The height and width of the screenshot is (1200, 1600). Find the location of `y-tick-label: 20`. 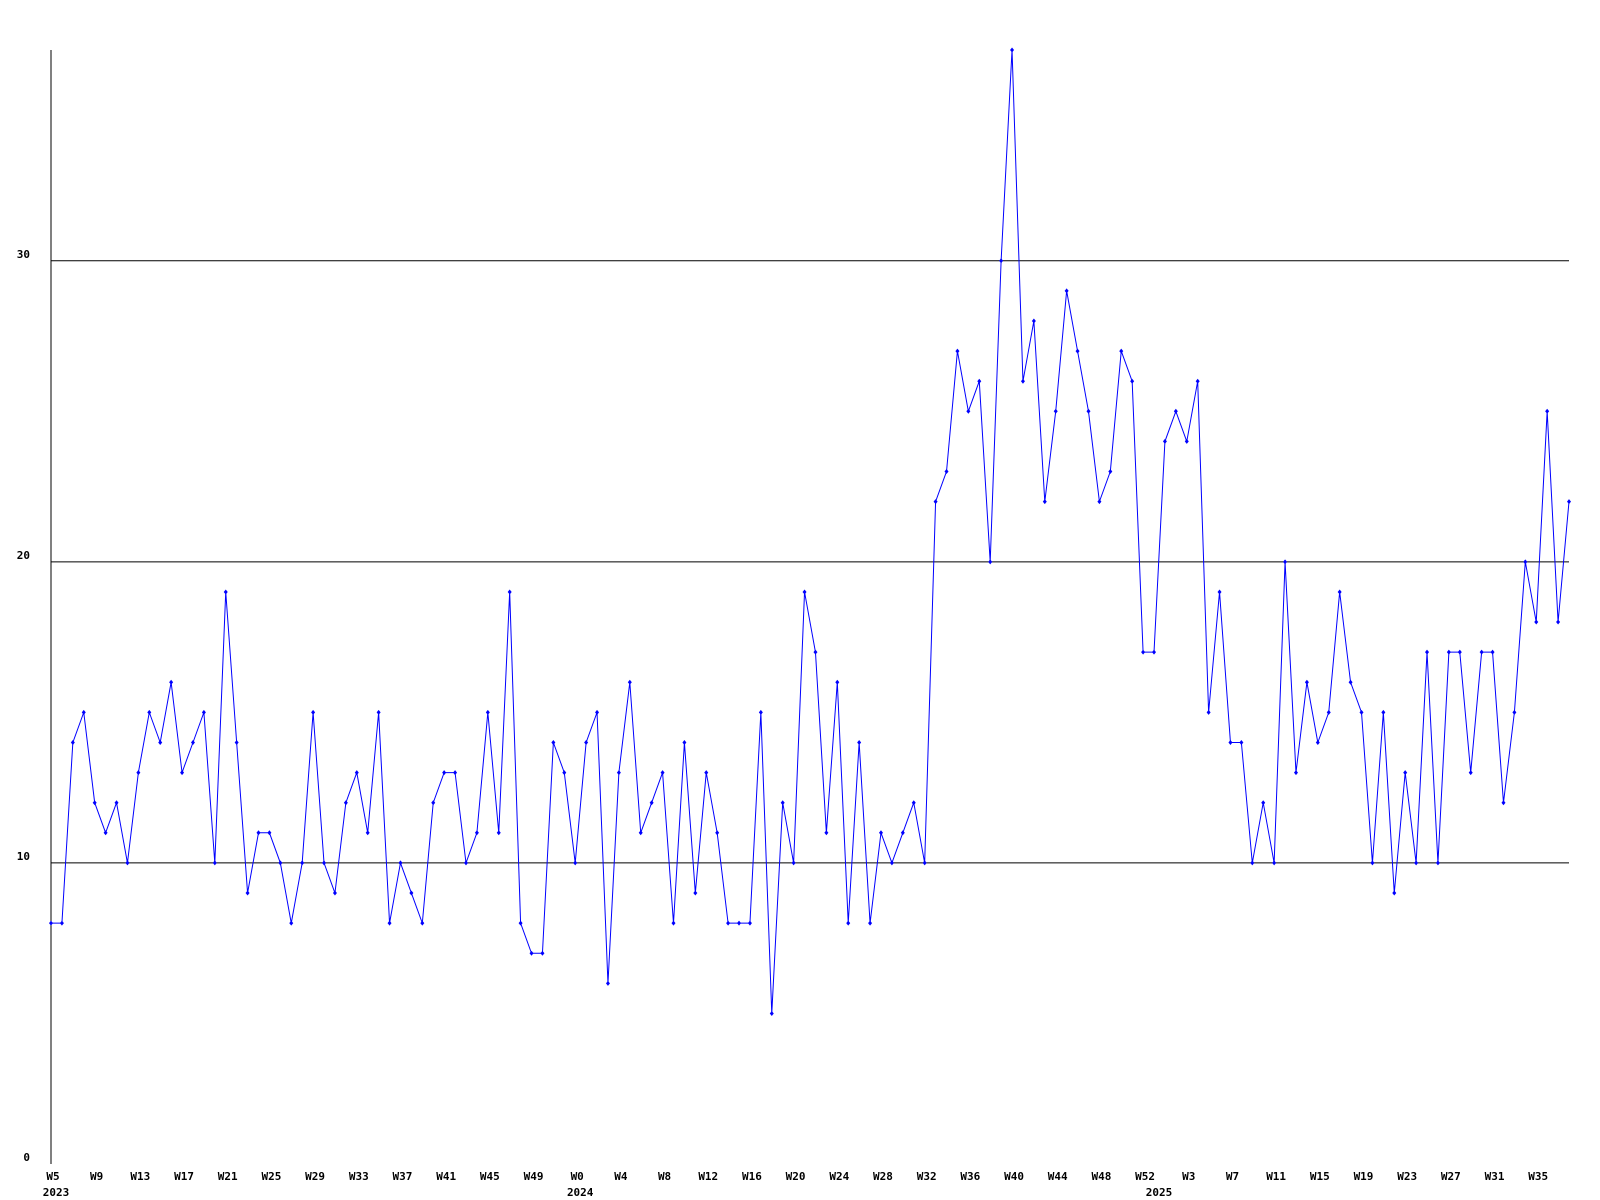

y-tick-label: 20 is located at coordinates (23, 555).